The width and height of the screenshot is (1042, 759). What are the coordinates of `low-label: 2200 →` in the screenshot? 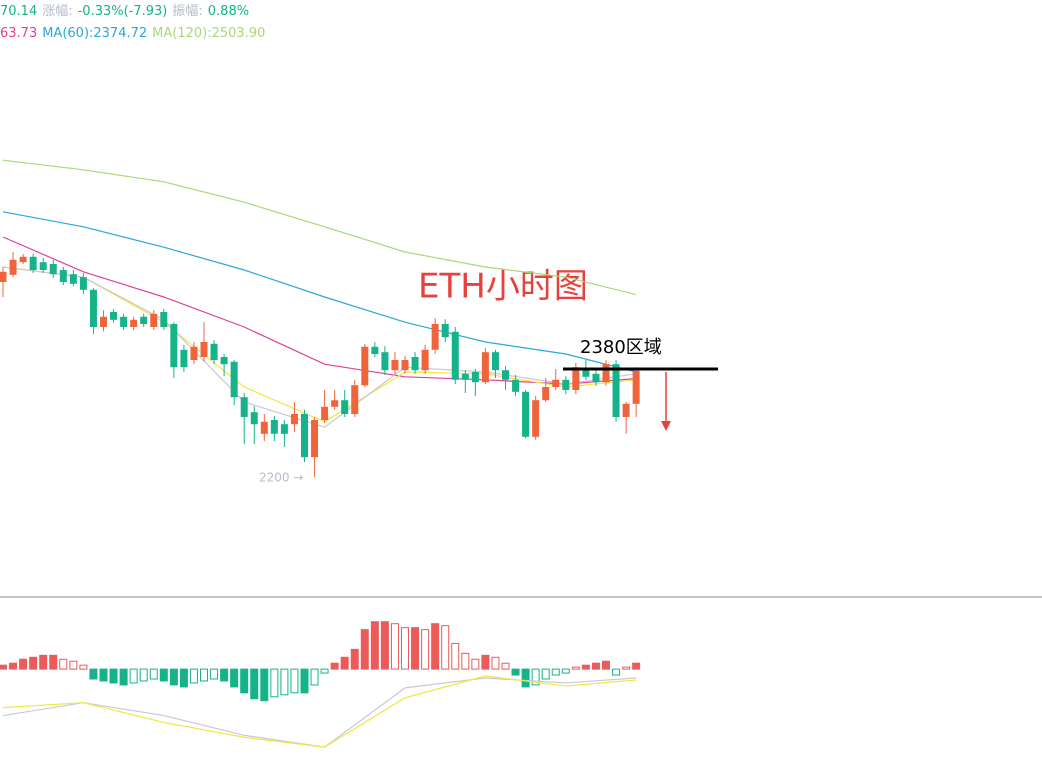 It's located at (281, 478).